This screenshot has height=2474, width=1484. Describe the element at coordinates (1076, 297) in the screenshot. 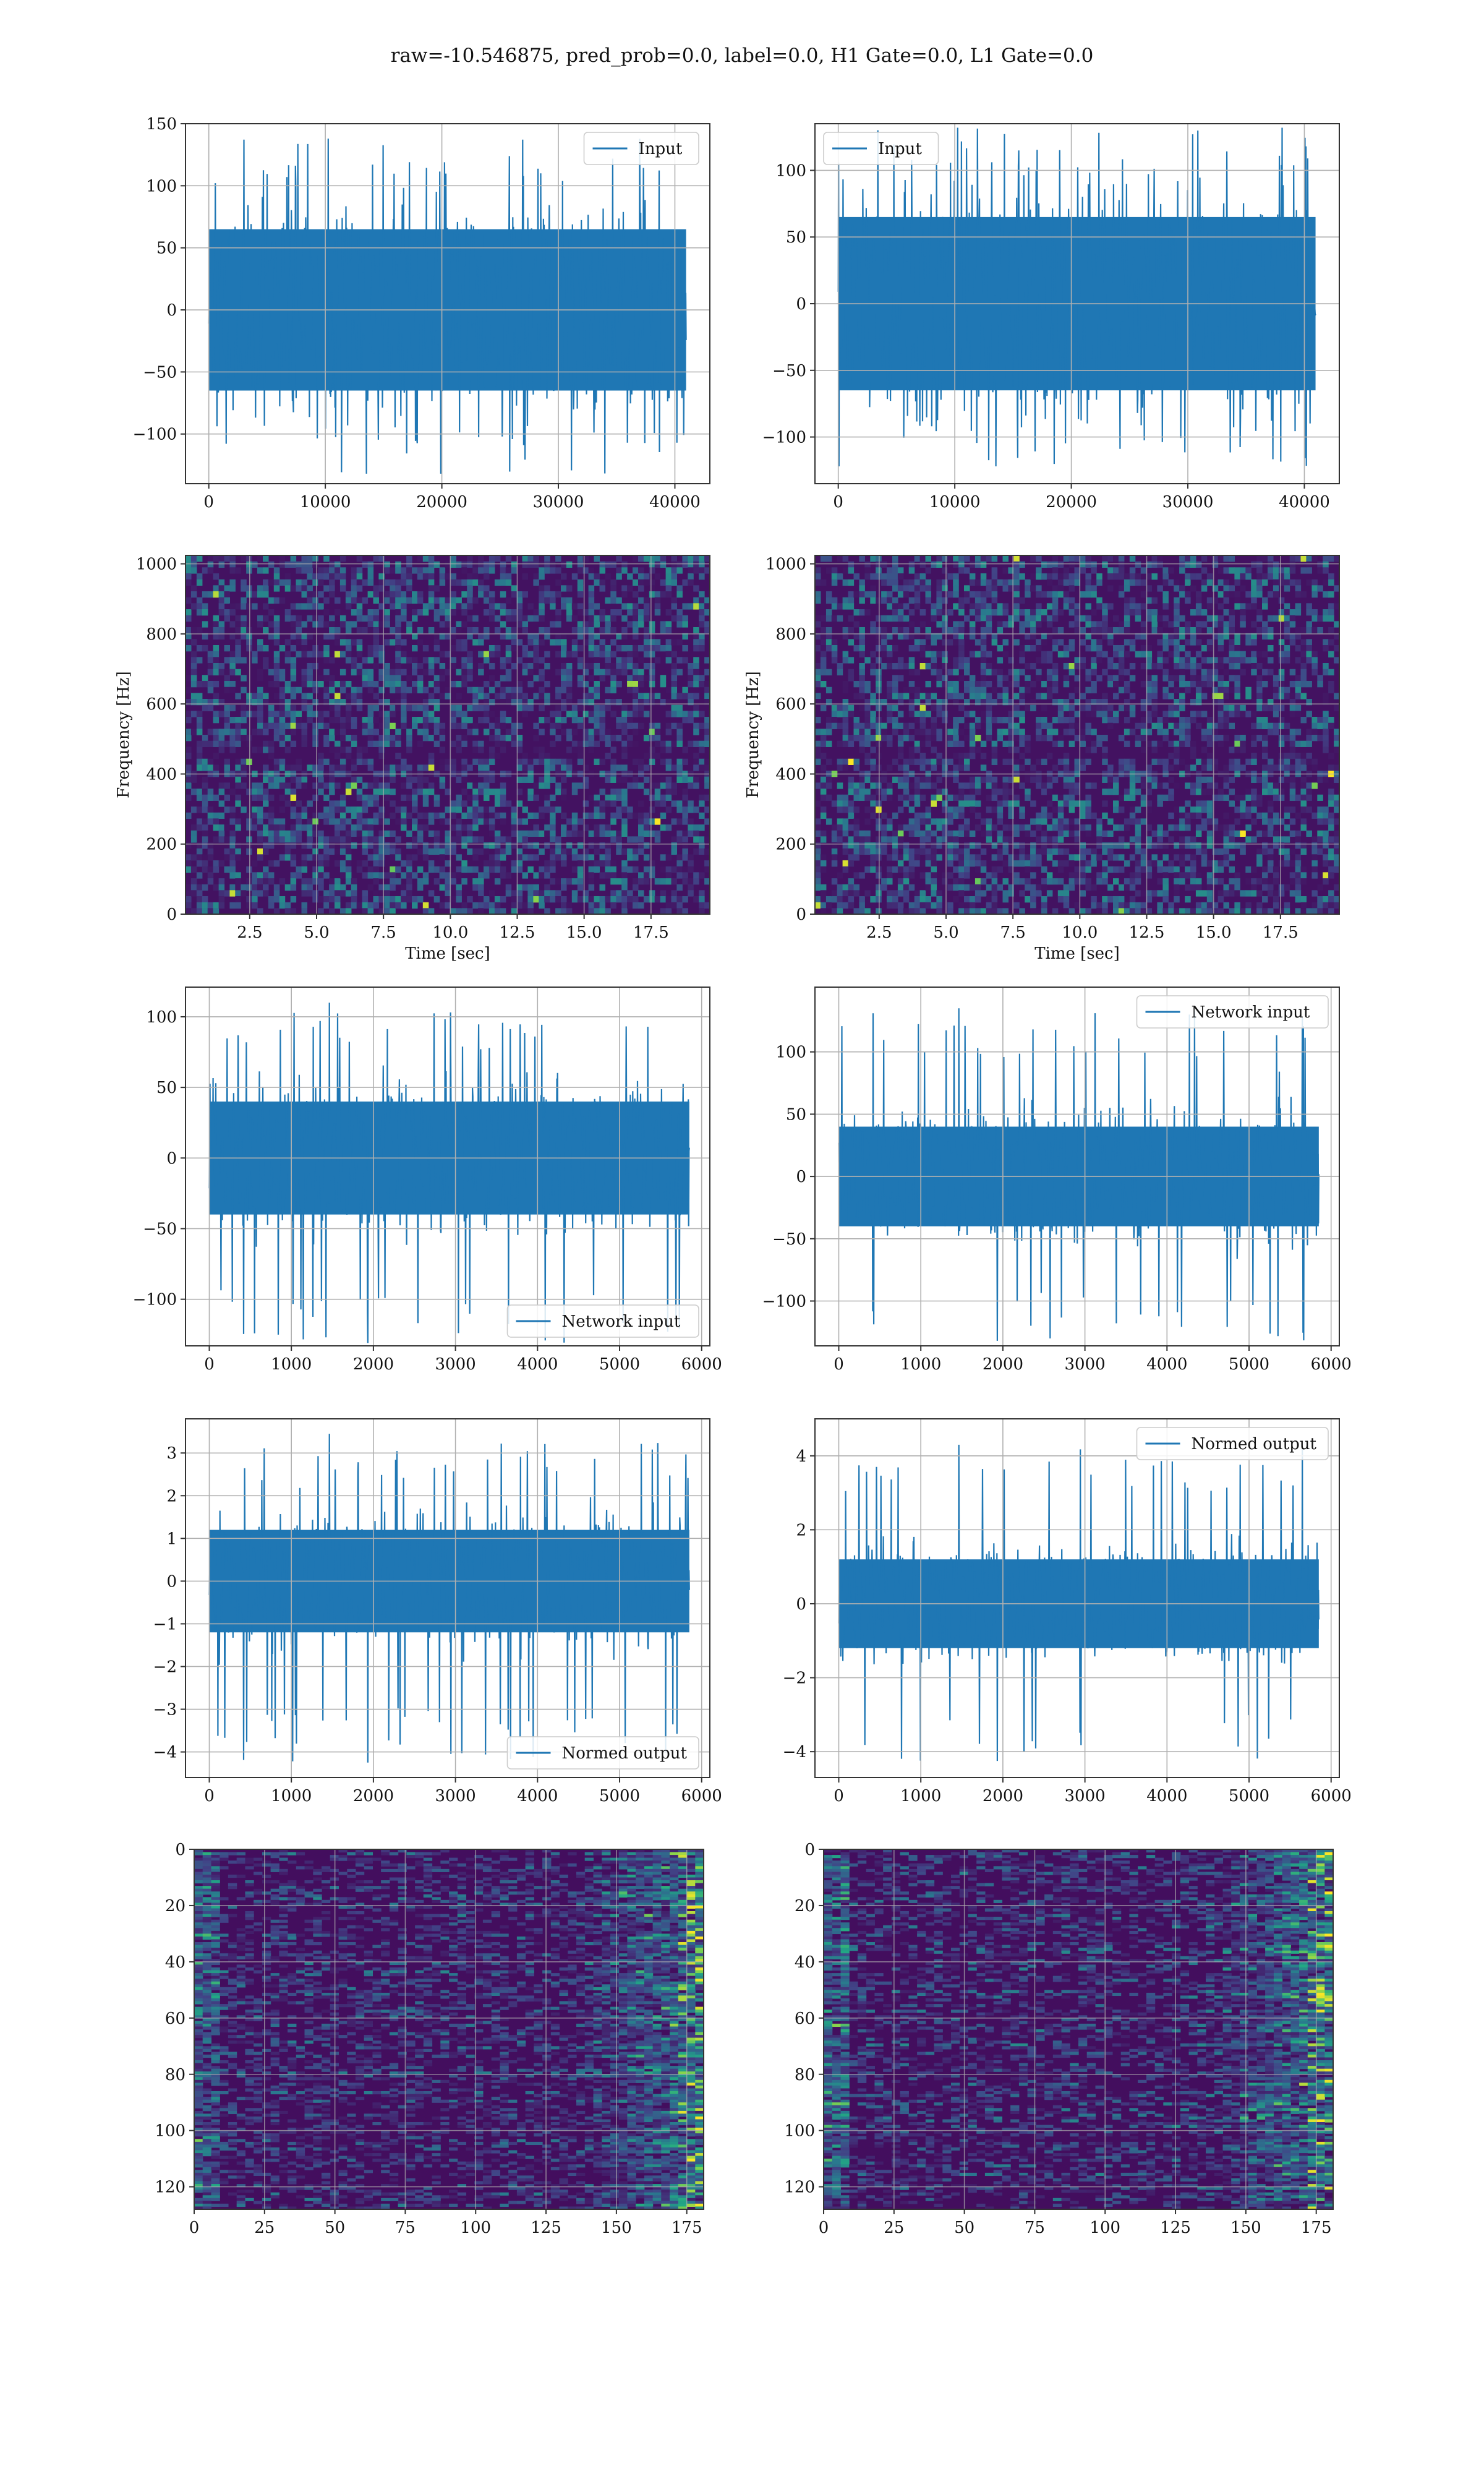

I see `plot-area` at that location.